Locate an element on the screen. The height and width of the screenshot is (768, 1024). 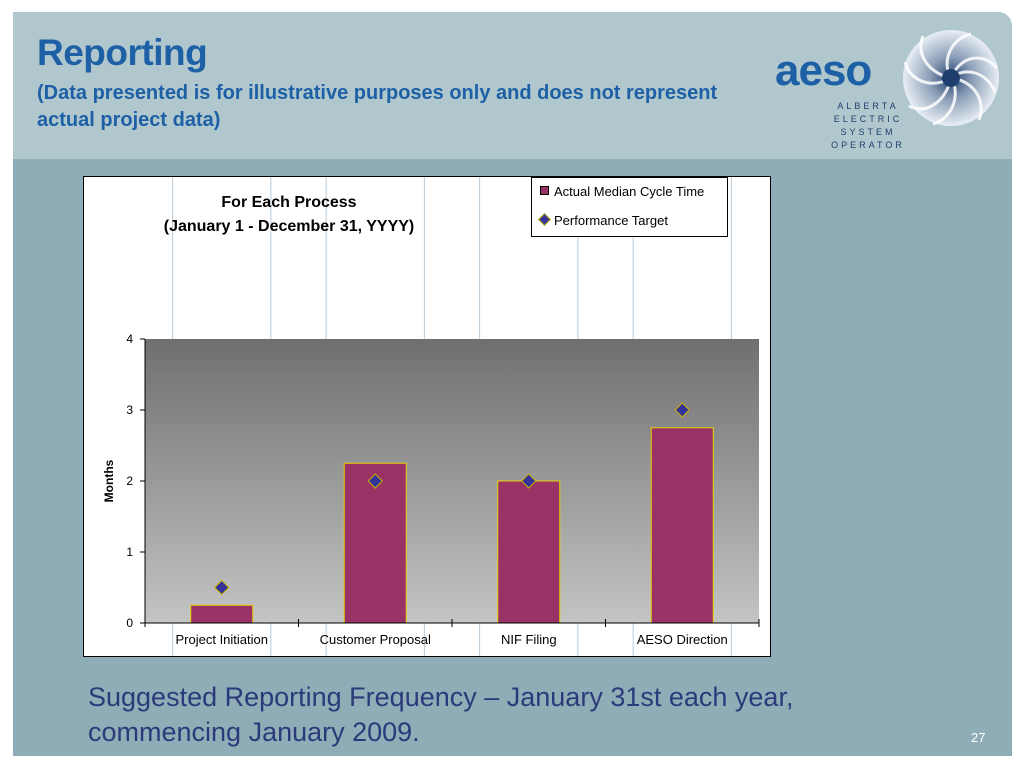
y-axis-label: Months is located at coordinates (109, 480).